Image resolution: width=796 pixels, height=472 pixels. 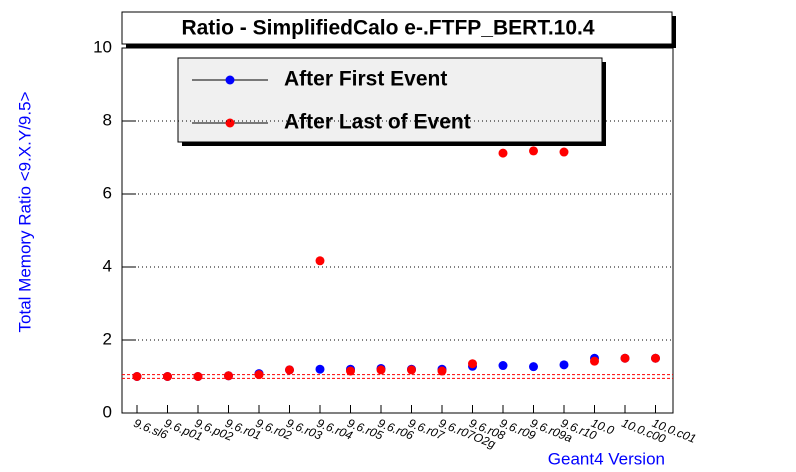 I want to click on legend-box, so click(x=390, y=100).